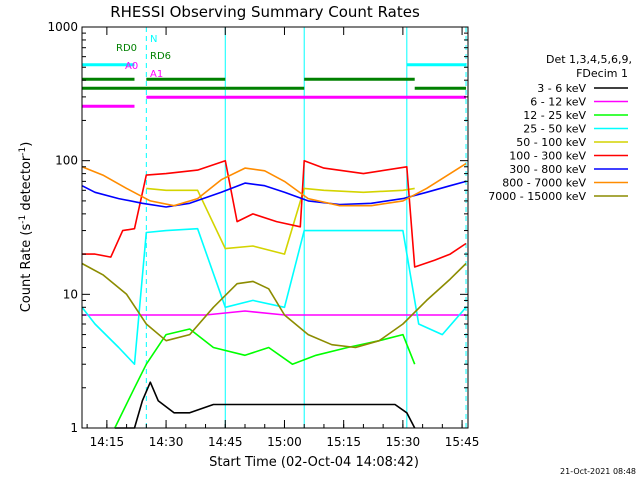  Describe the element at coordinates (343, 442) in the screenshot. I see `x-tick-label: 15:15` at that location.